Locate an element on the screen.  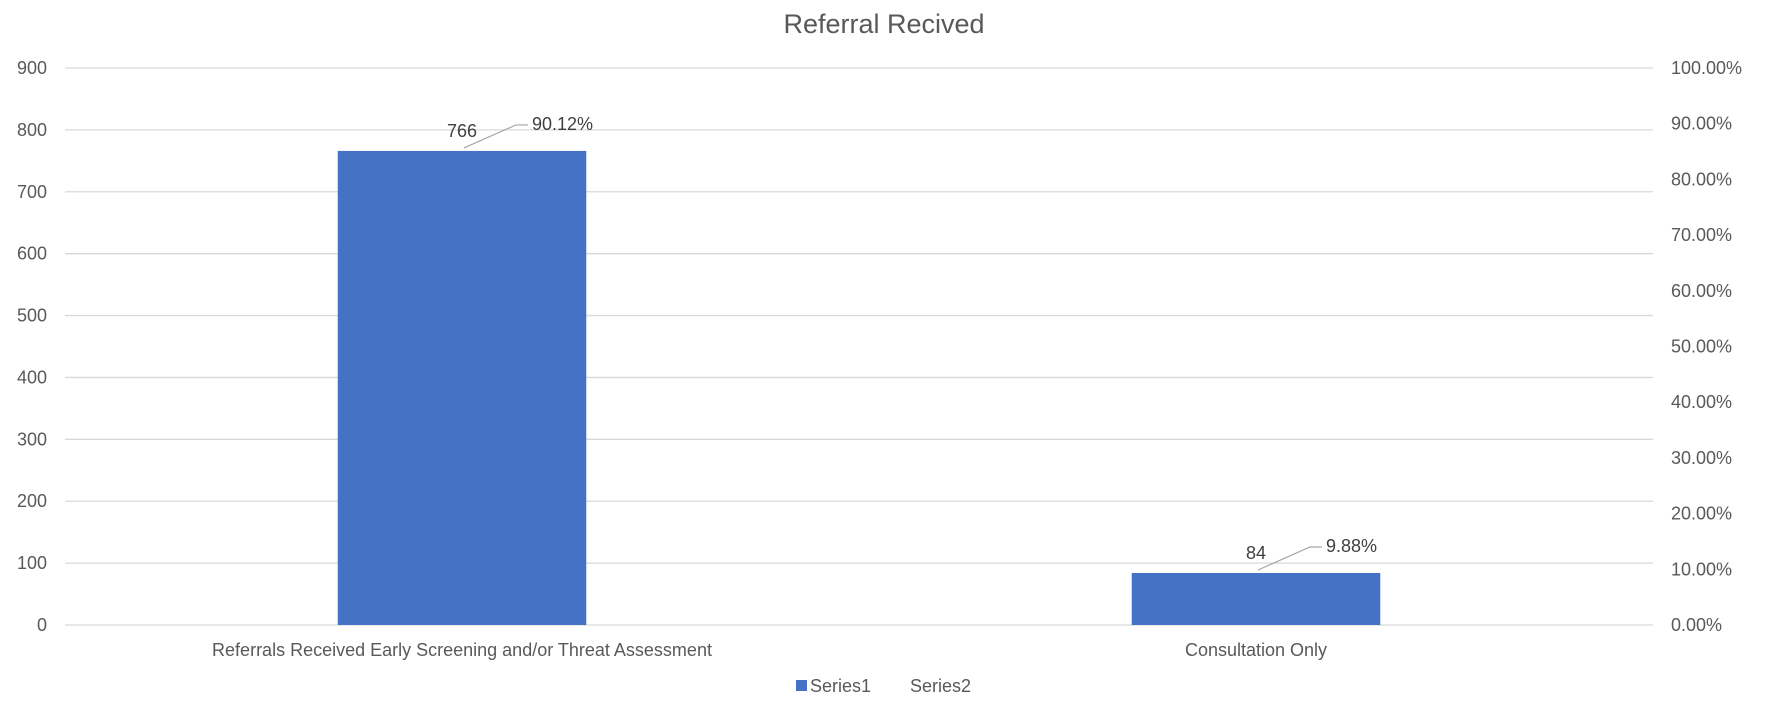
y2-tick-label: 60.00% is located at coordinates (1701, 291).